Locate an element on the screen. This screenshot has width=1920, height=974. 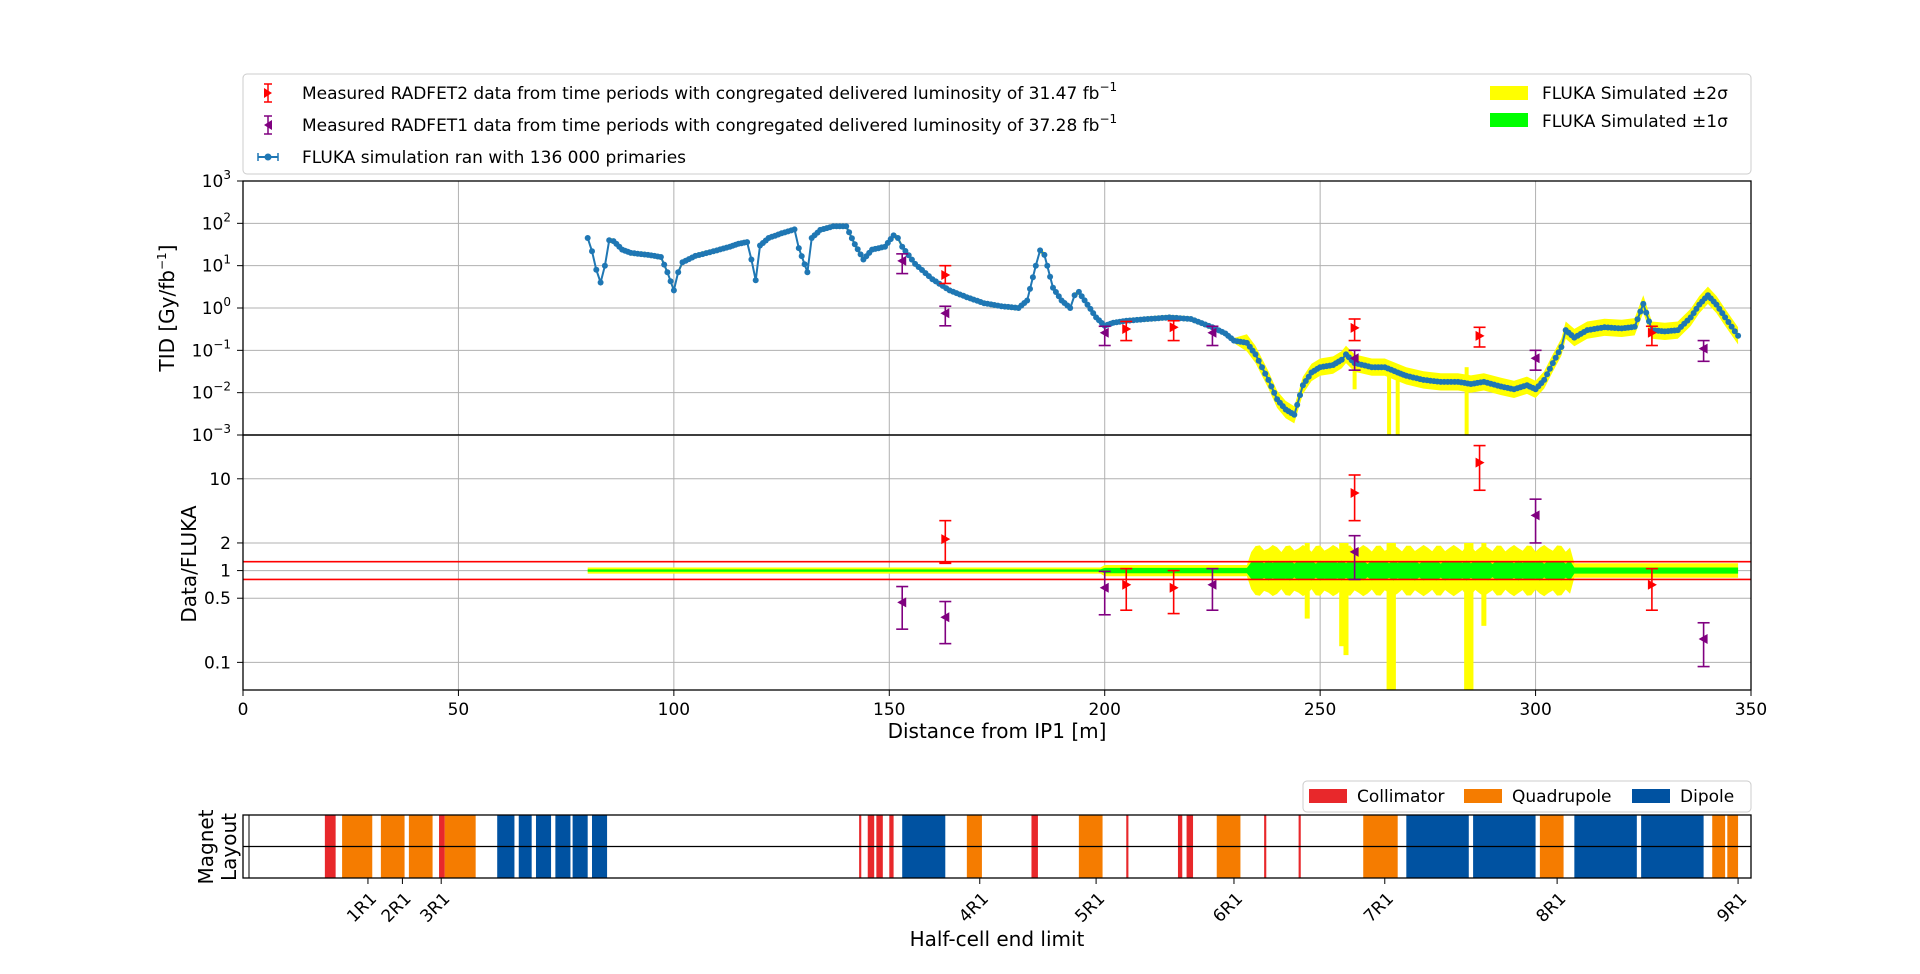
top-radfet1-points is located at coordinates (1303, 312).